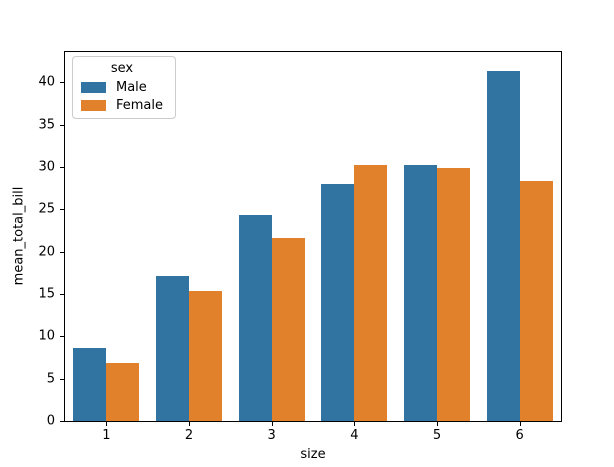 The height and width of the screenshot is (467, 614). What do you see at coordinates (140, 105) in the screenshot?
I see `legend-label-female: Female` at bounding box center [140, 105].